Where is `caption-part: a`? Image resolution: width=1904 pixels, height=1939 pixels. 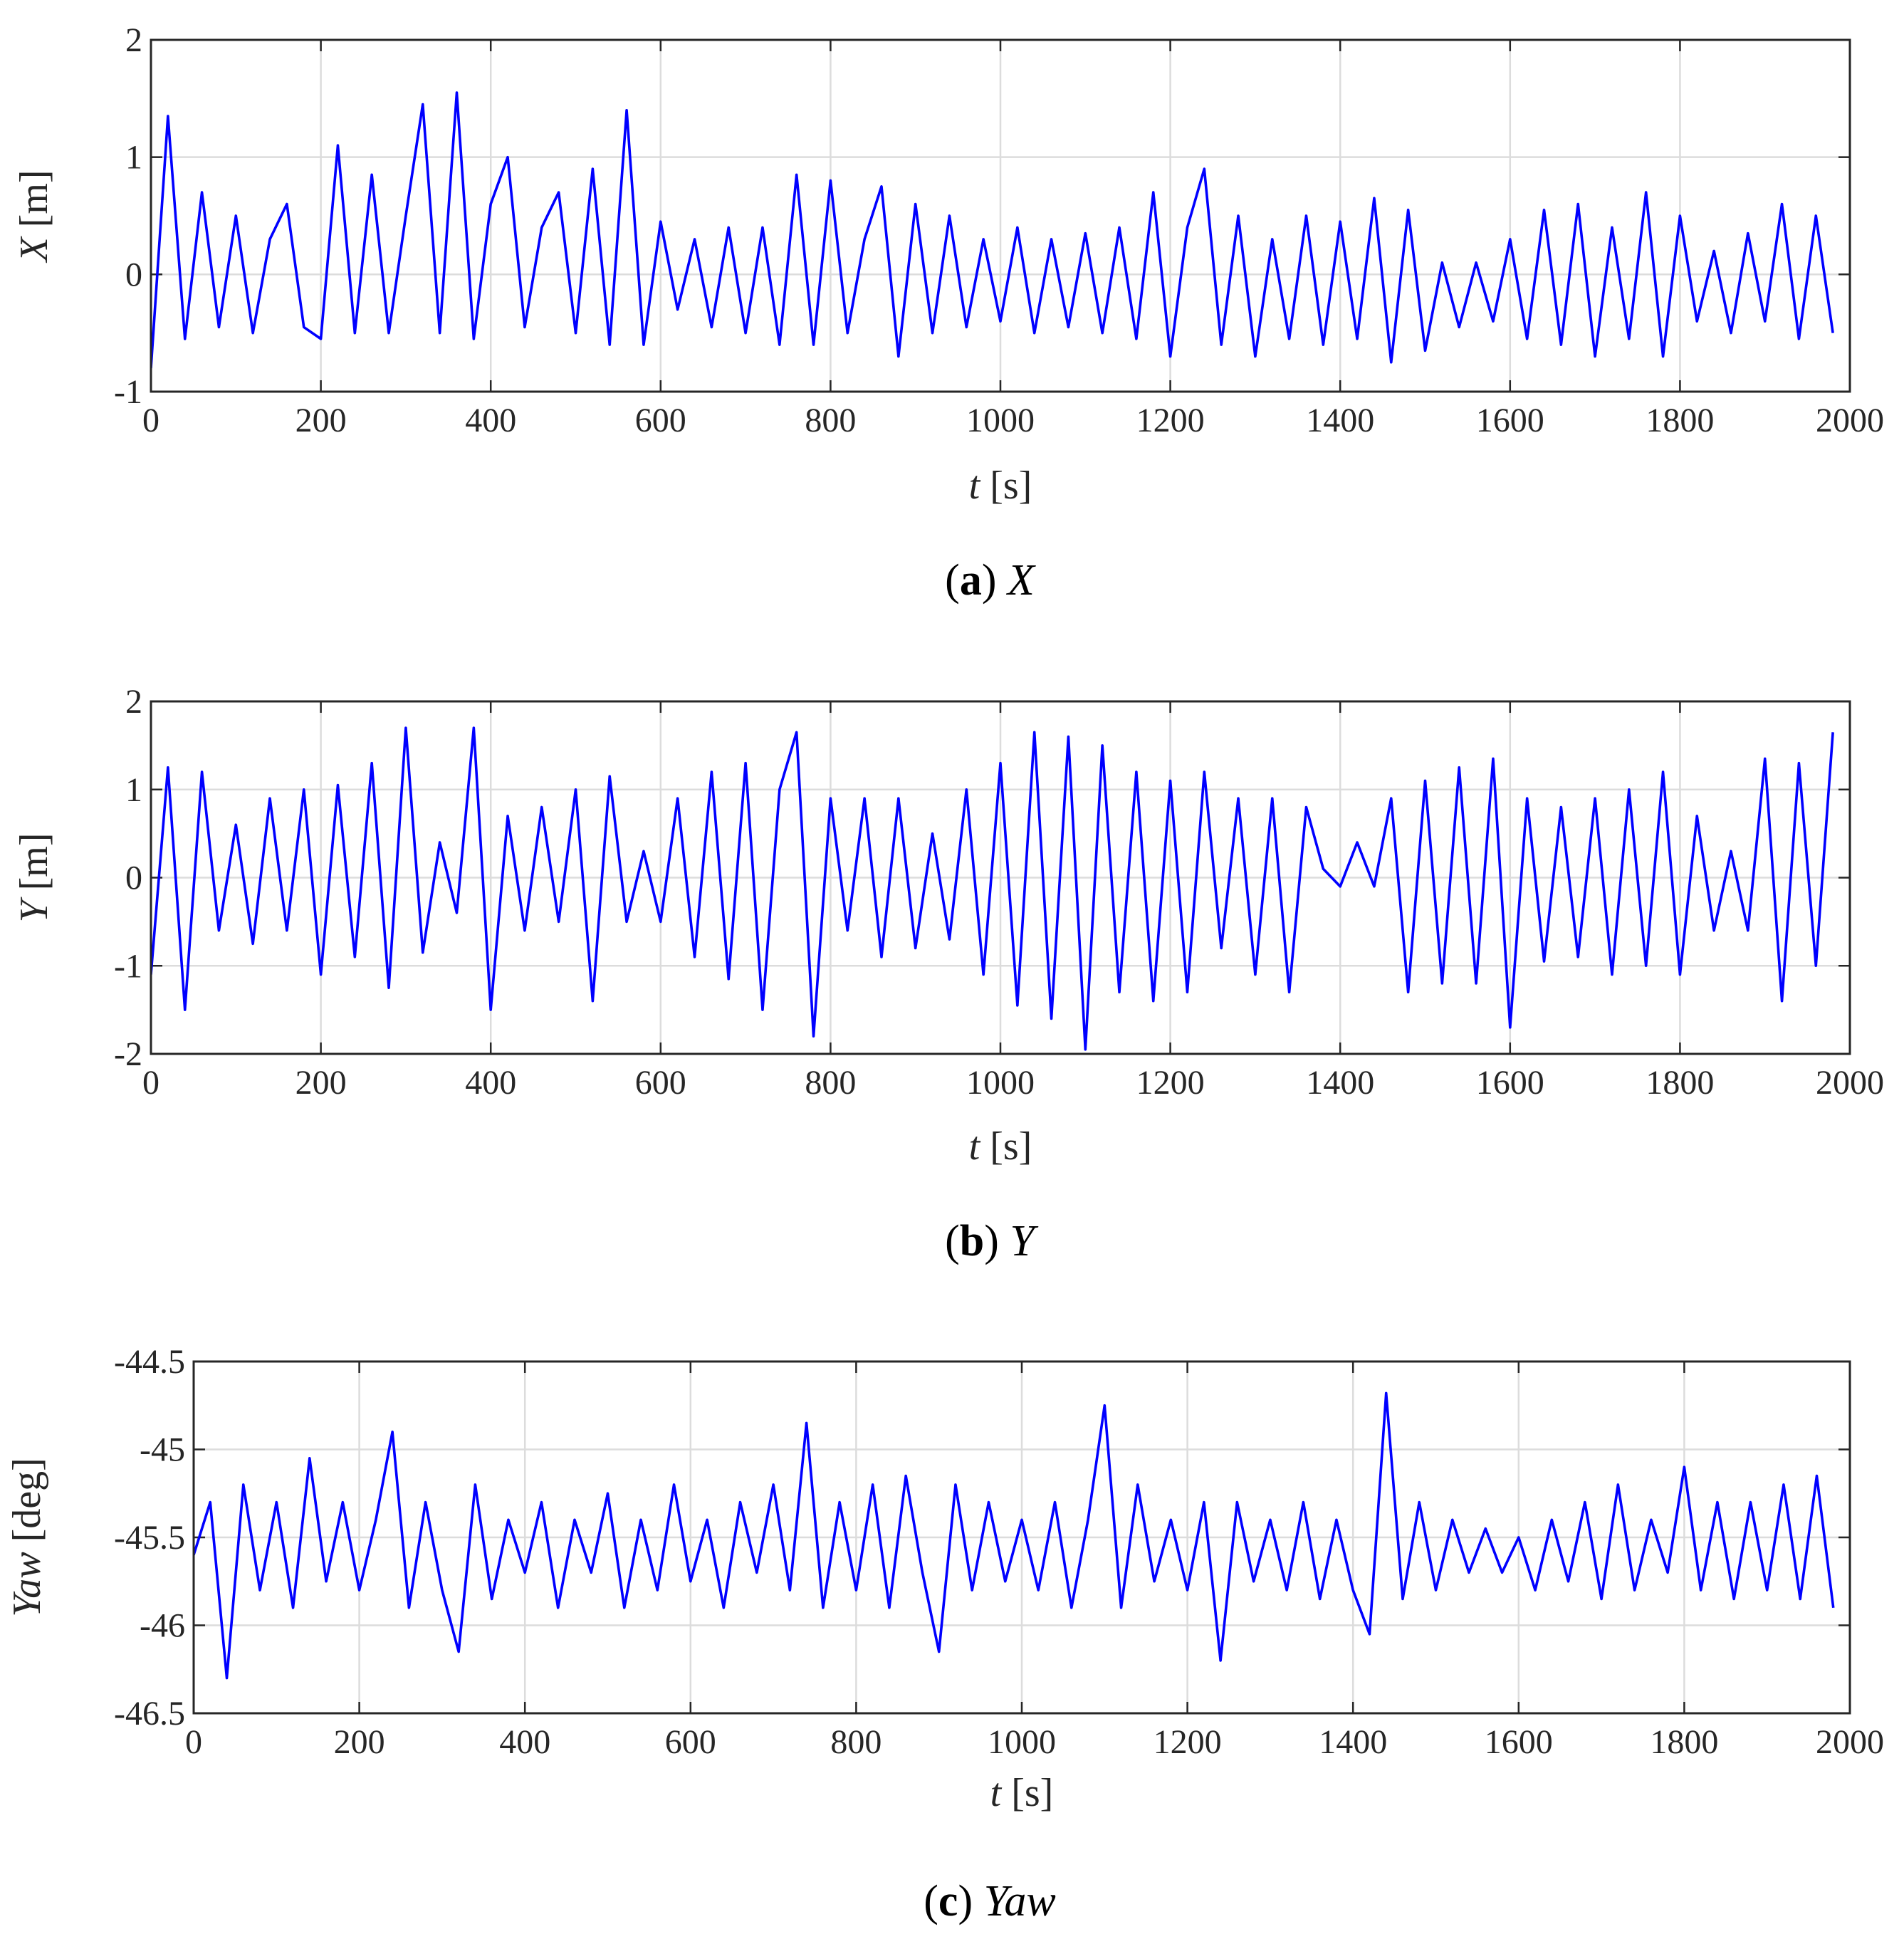
caption-part: a is located at coordinates (971, 581).